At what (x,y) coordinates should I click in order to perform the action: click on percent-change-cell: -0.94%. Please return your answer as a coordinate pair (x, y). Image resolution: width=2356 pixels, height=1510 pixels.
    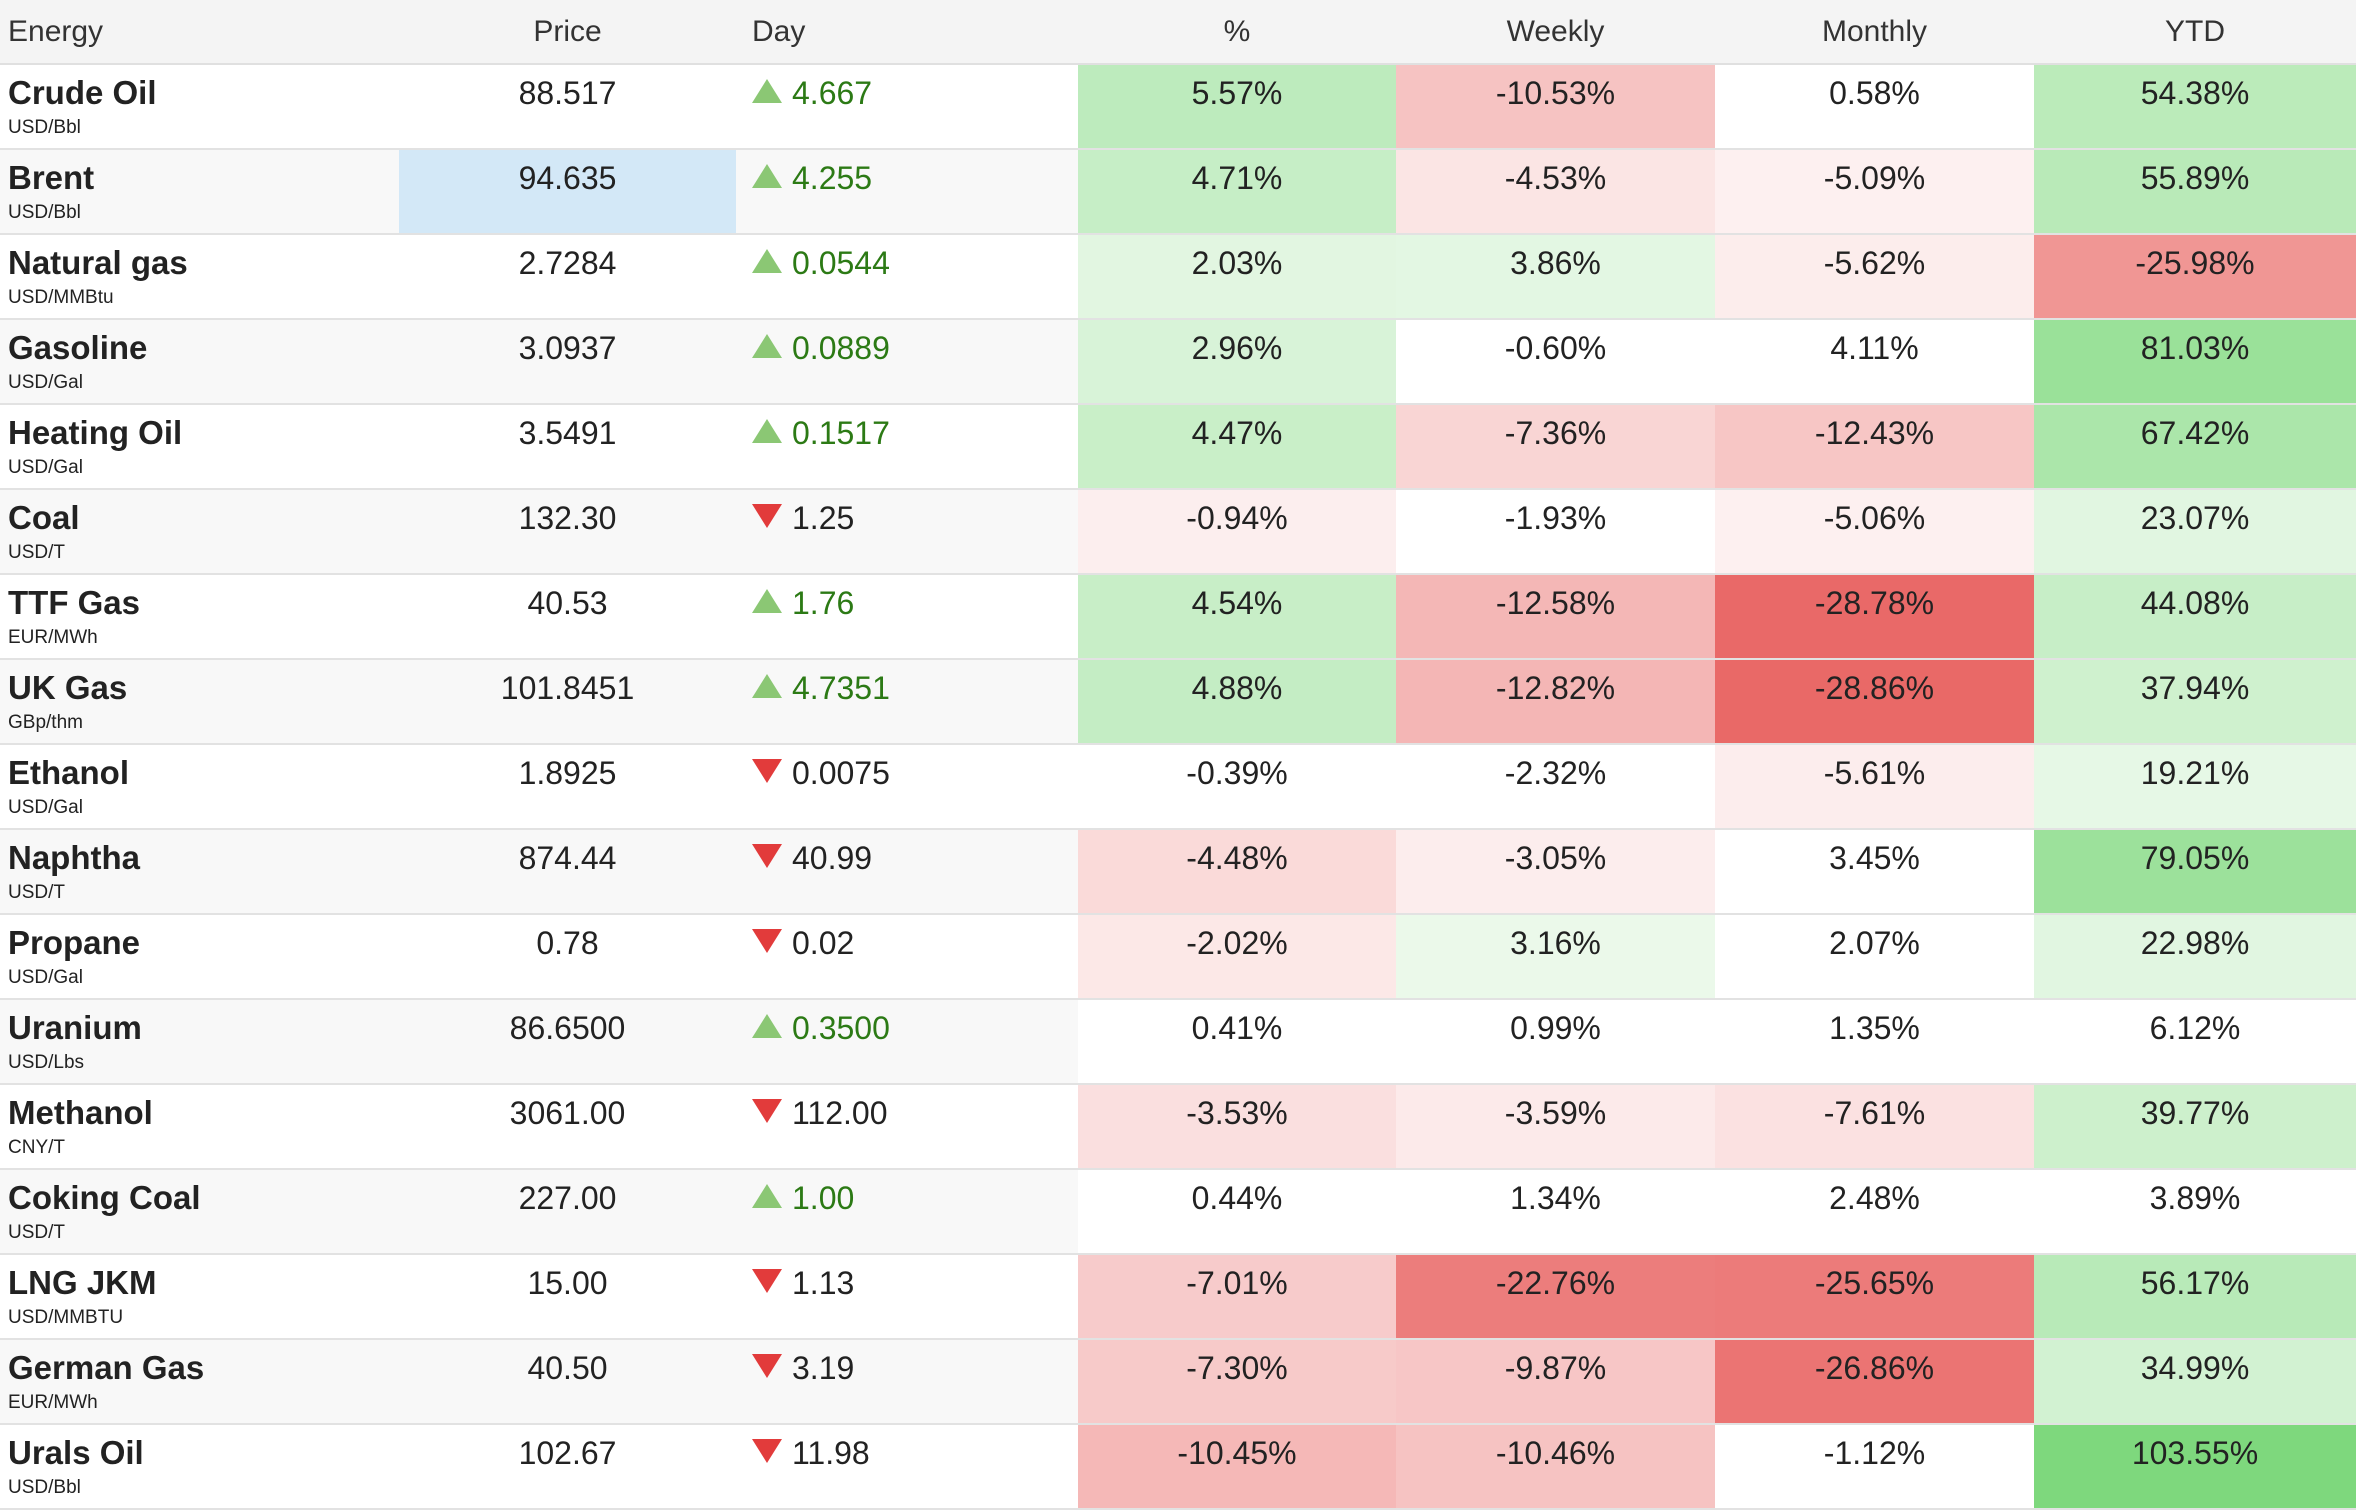
    Looking at the image, I should click on (1237, 532).